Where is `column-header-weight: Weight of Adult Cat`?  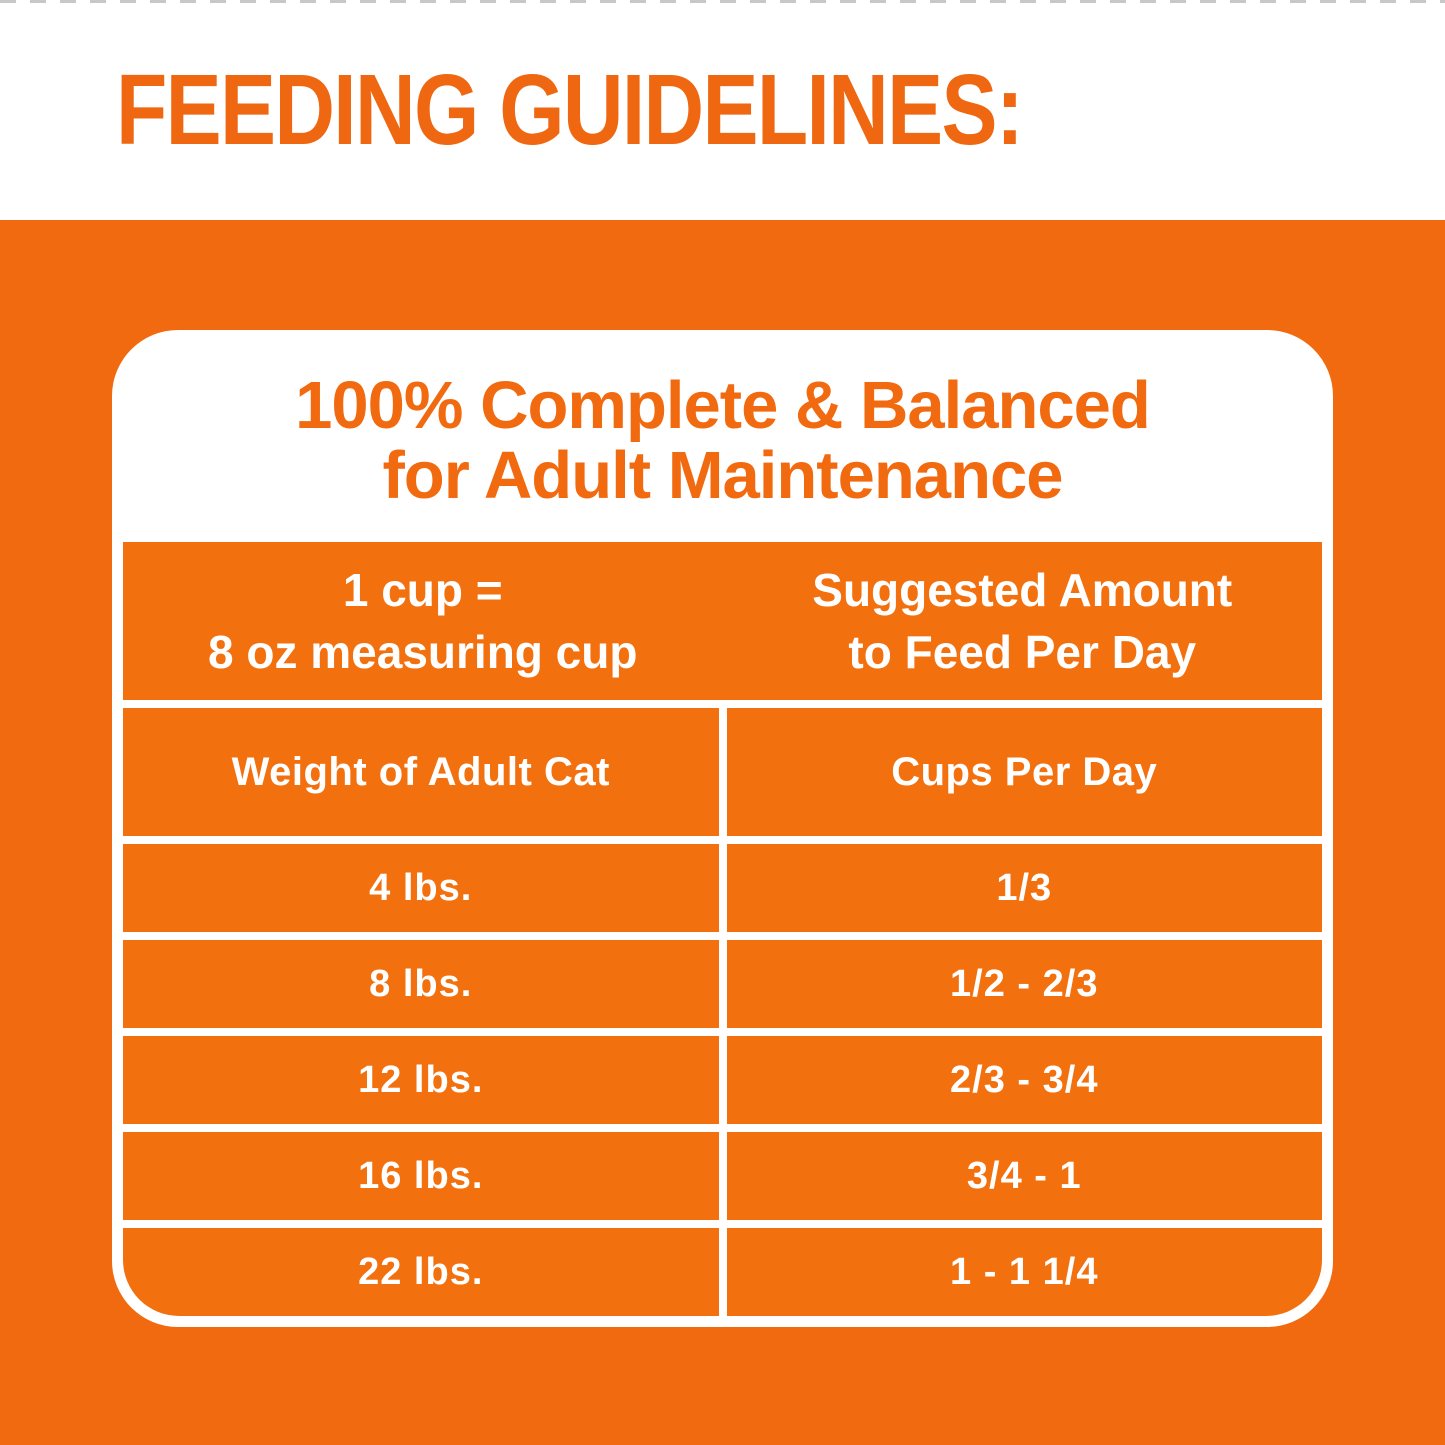 column-header-weight: Weight of Adult Cat is located at coordinates (421, 772).